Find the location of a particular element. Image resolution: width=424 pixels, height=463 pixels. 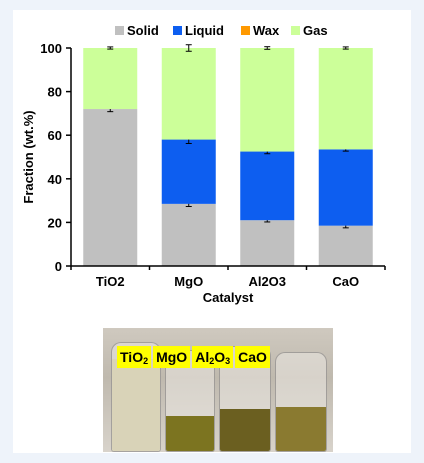

y-tick-label-0: 0 is located at coordinates (58, 266).